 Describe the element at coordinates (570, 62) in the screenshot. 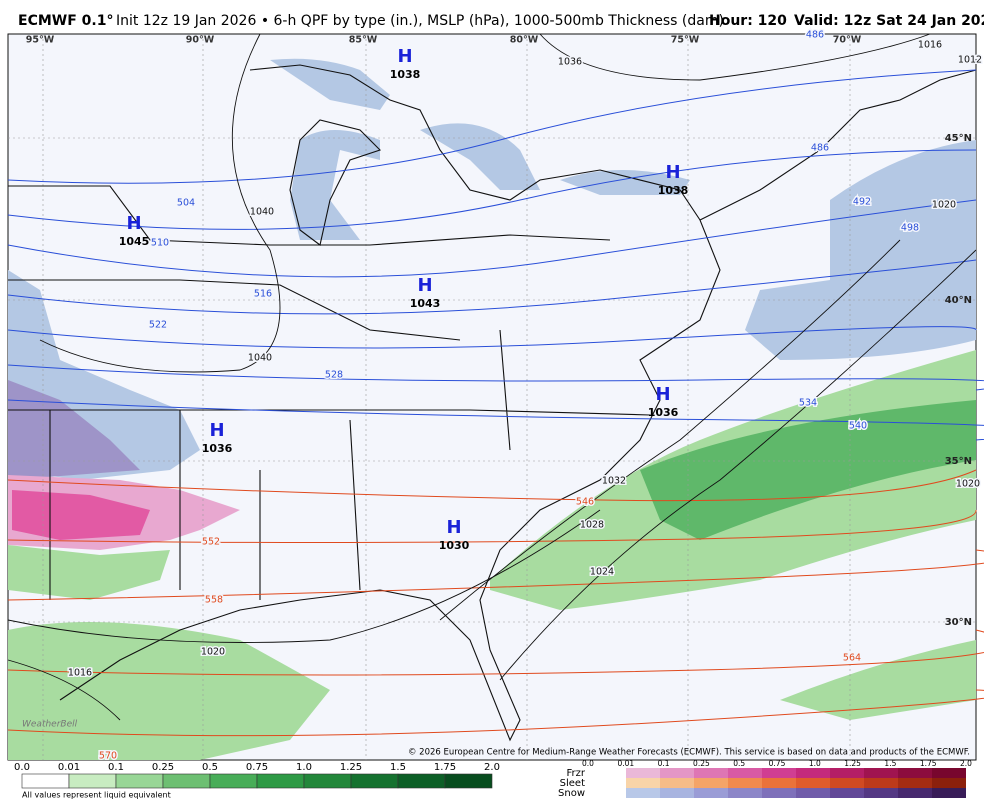

I see `isobar-label: 1036` at that location.